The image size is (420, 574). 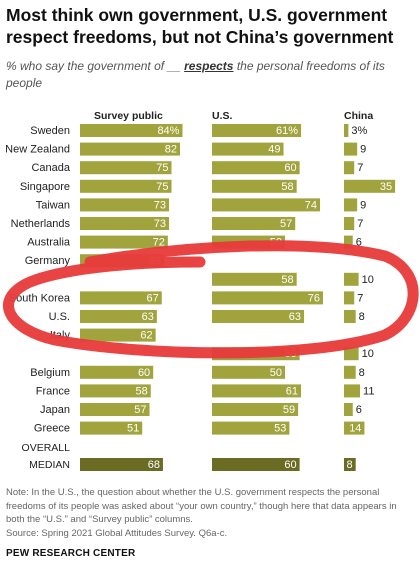 What do you see at coordinates (50, 168) in the screenshot?
I see `category-label: Canada` at bounding box center [50, 168].